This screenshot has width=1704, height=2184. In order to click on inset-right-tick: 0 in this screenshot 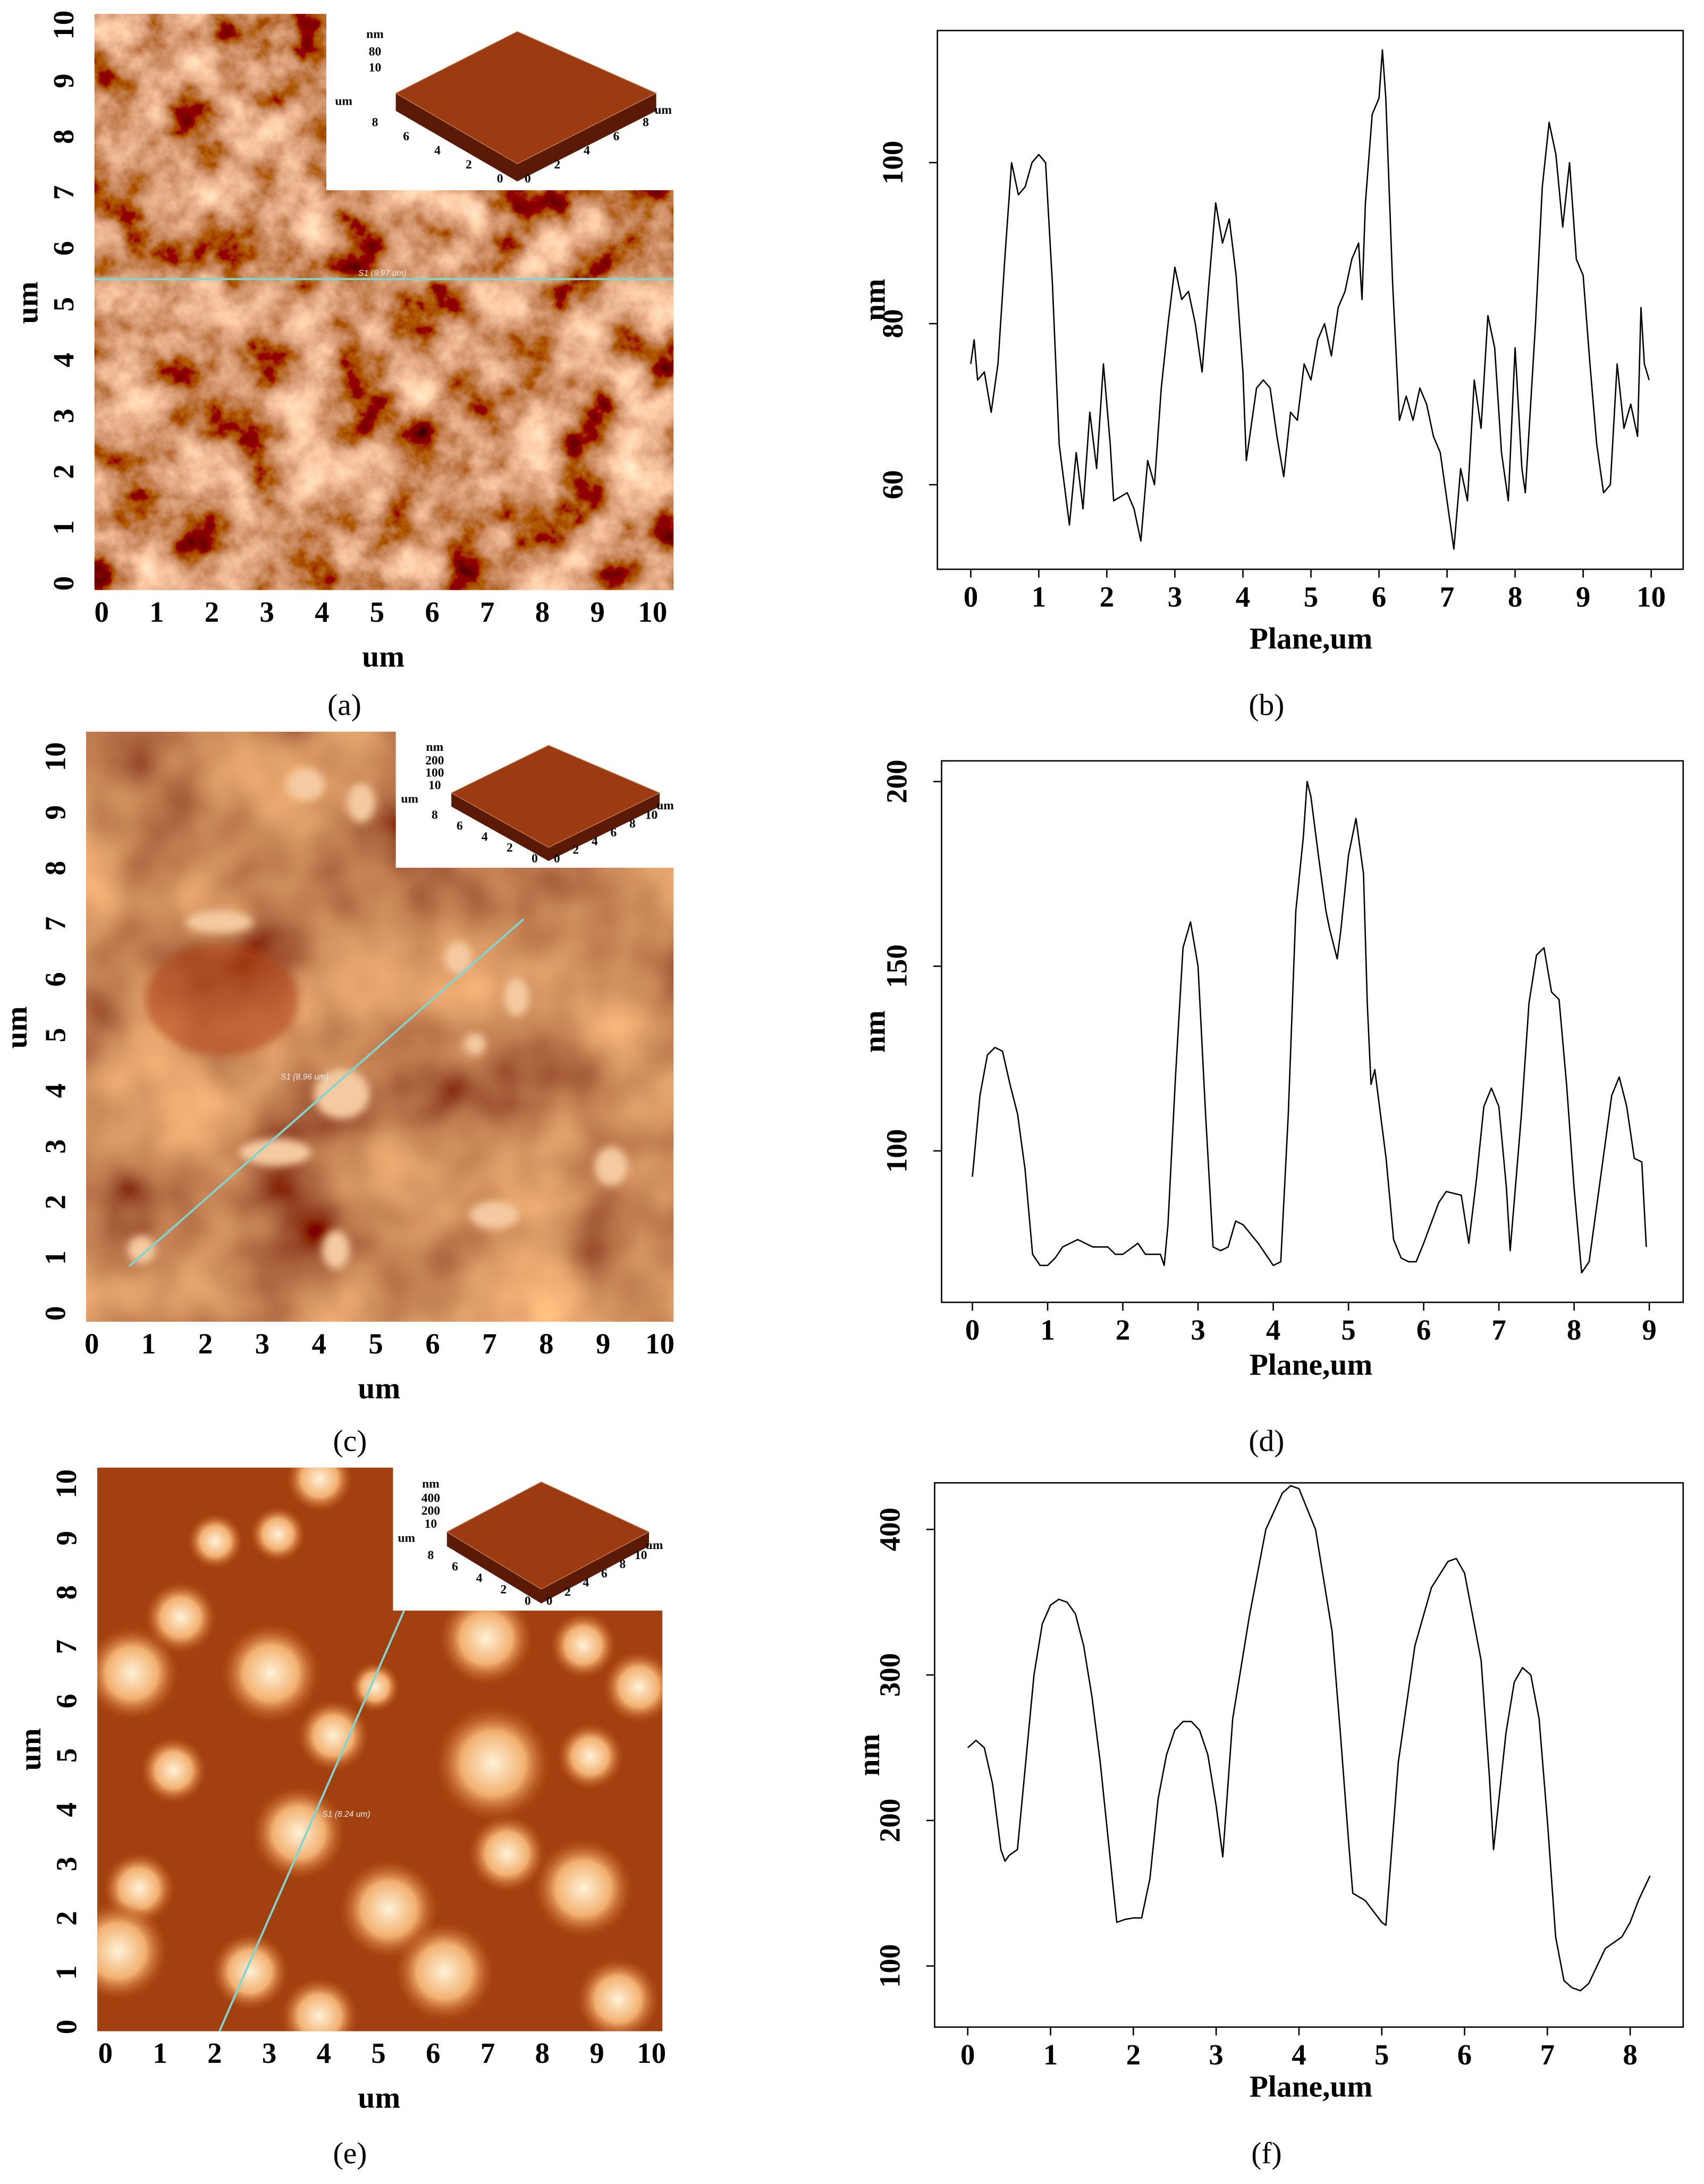, I will do `click(528, 178)`.